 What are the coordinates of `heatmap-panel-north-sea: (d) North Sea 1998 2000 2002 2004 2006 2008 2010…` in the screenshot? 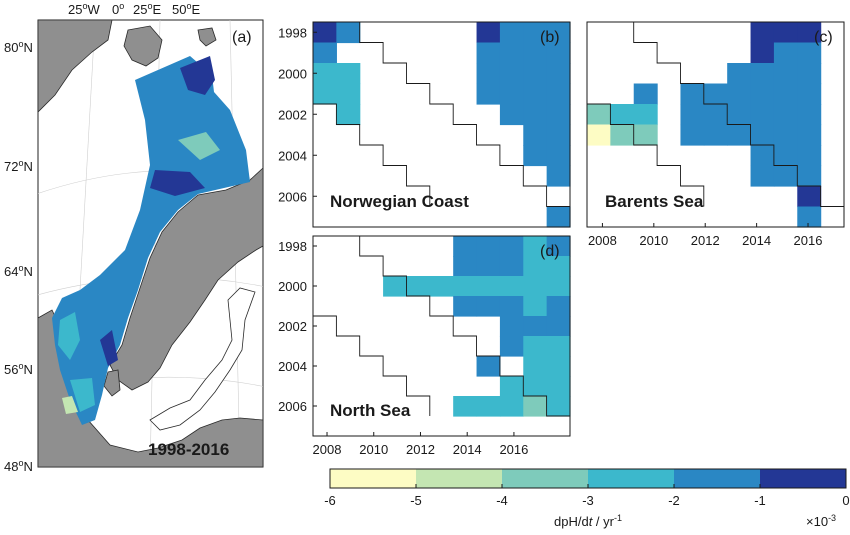 It's located at (424, 346).